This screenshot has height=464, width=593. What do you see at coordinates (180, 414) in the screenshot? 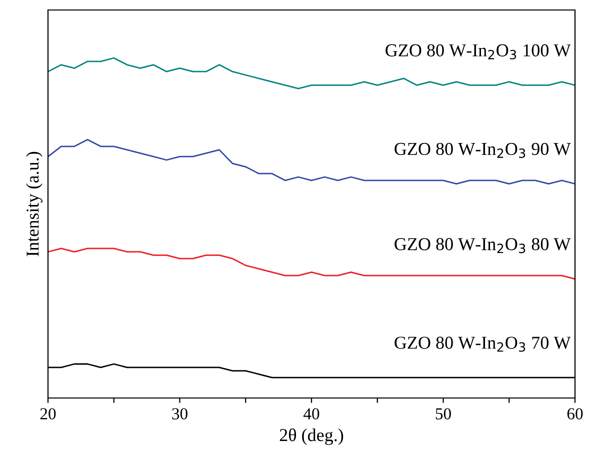
I see `x-tick-label: 30` at bounding box center [180, 414].